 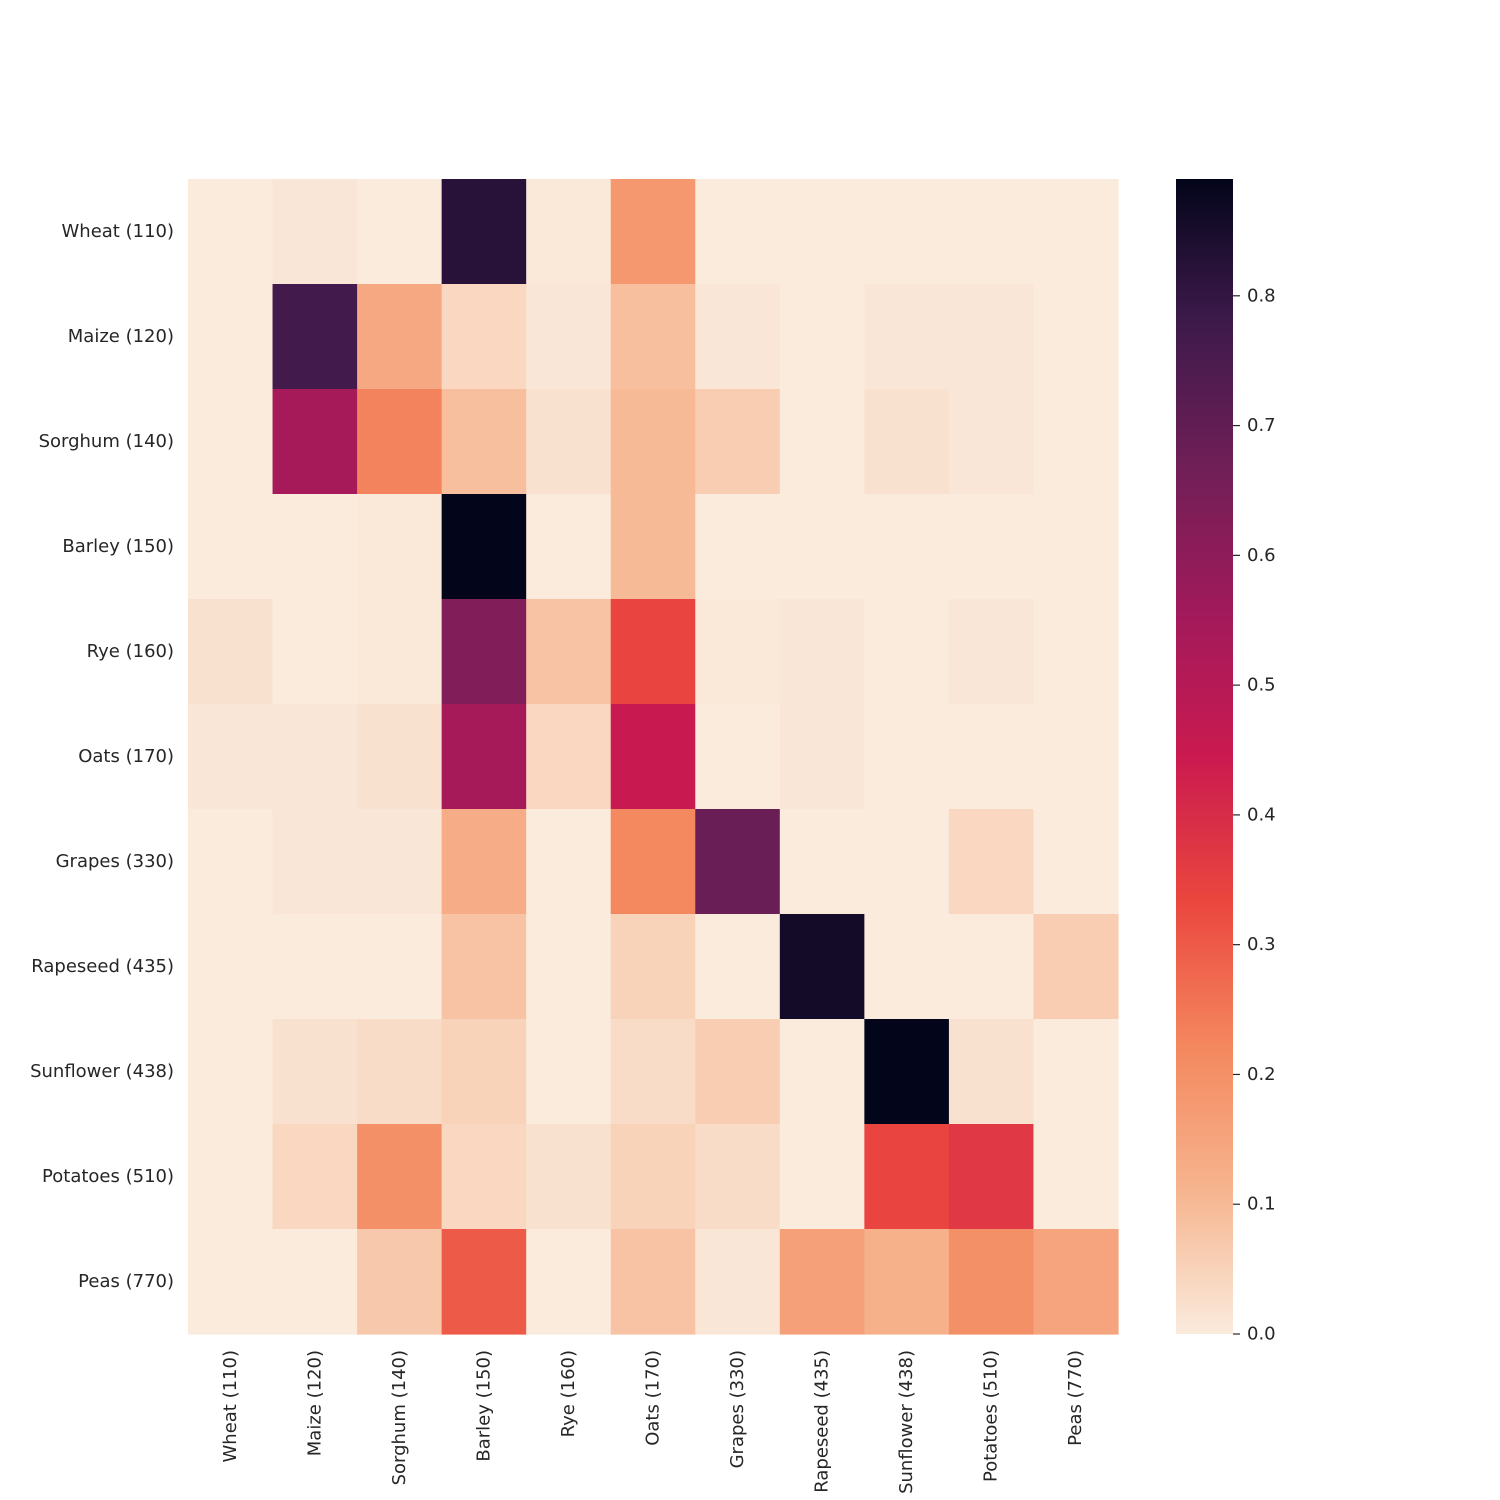 I want to click on x-tick-label: Sorghum (140), so click(x=399, y=1417).